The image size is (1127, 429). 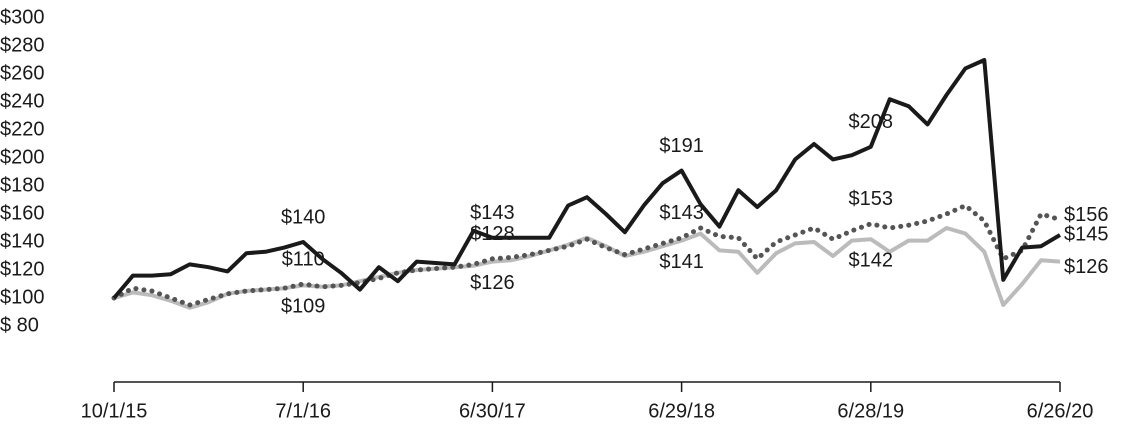 What do you see at coordinates (22, 185) in the screenshot?
I see `y-tick-label: $180` at bounding box center [22, 185].